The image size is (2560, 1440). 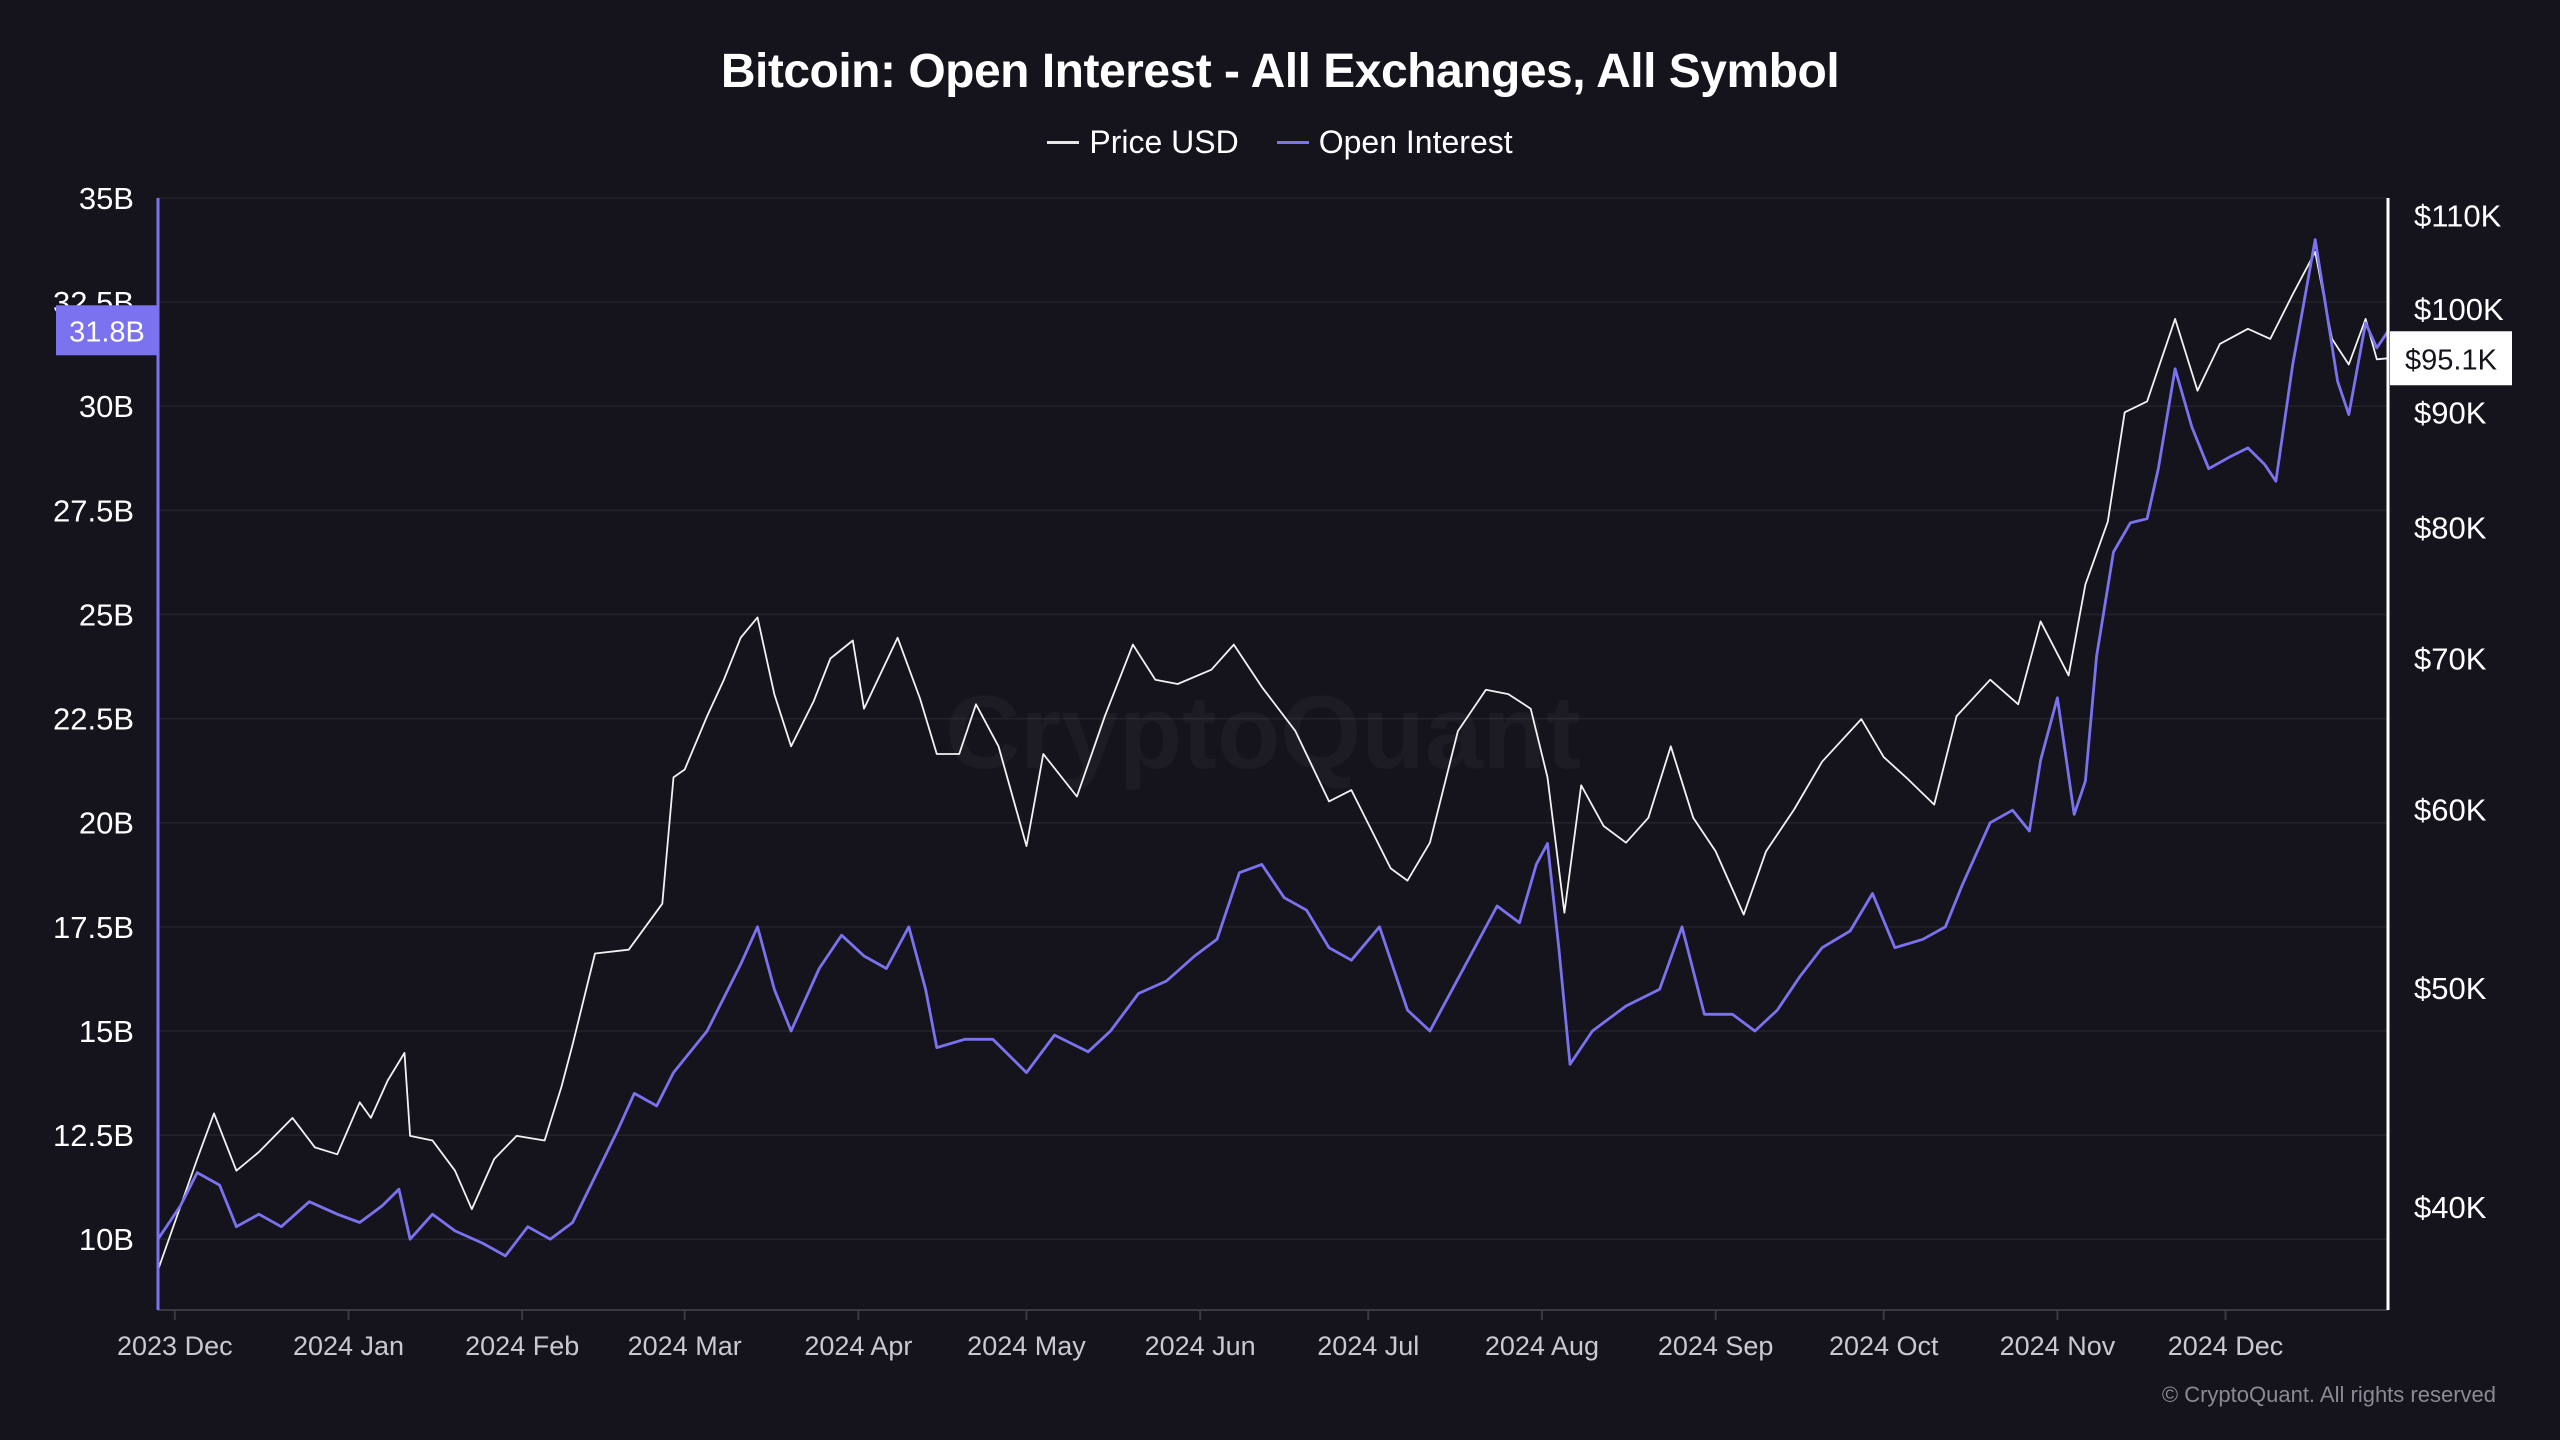 What do you see at coordinates (1716, 1346) in the screenshot?
I see `x-tick-label: 2024 Sep` at bounding box center [1716, 1346].